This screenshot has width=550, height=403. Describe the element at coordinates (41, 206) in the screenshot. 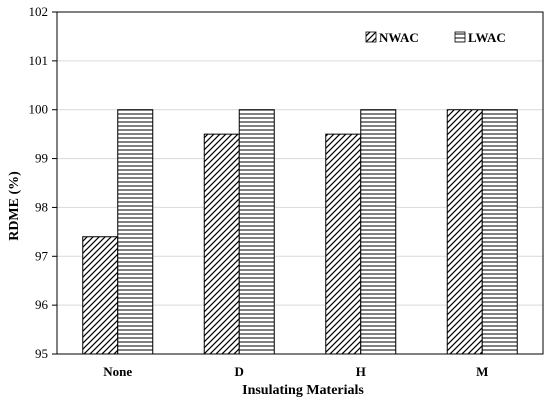

I see `y-tick-label: 98` at that location.